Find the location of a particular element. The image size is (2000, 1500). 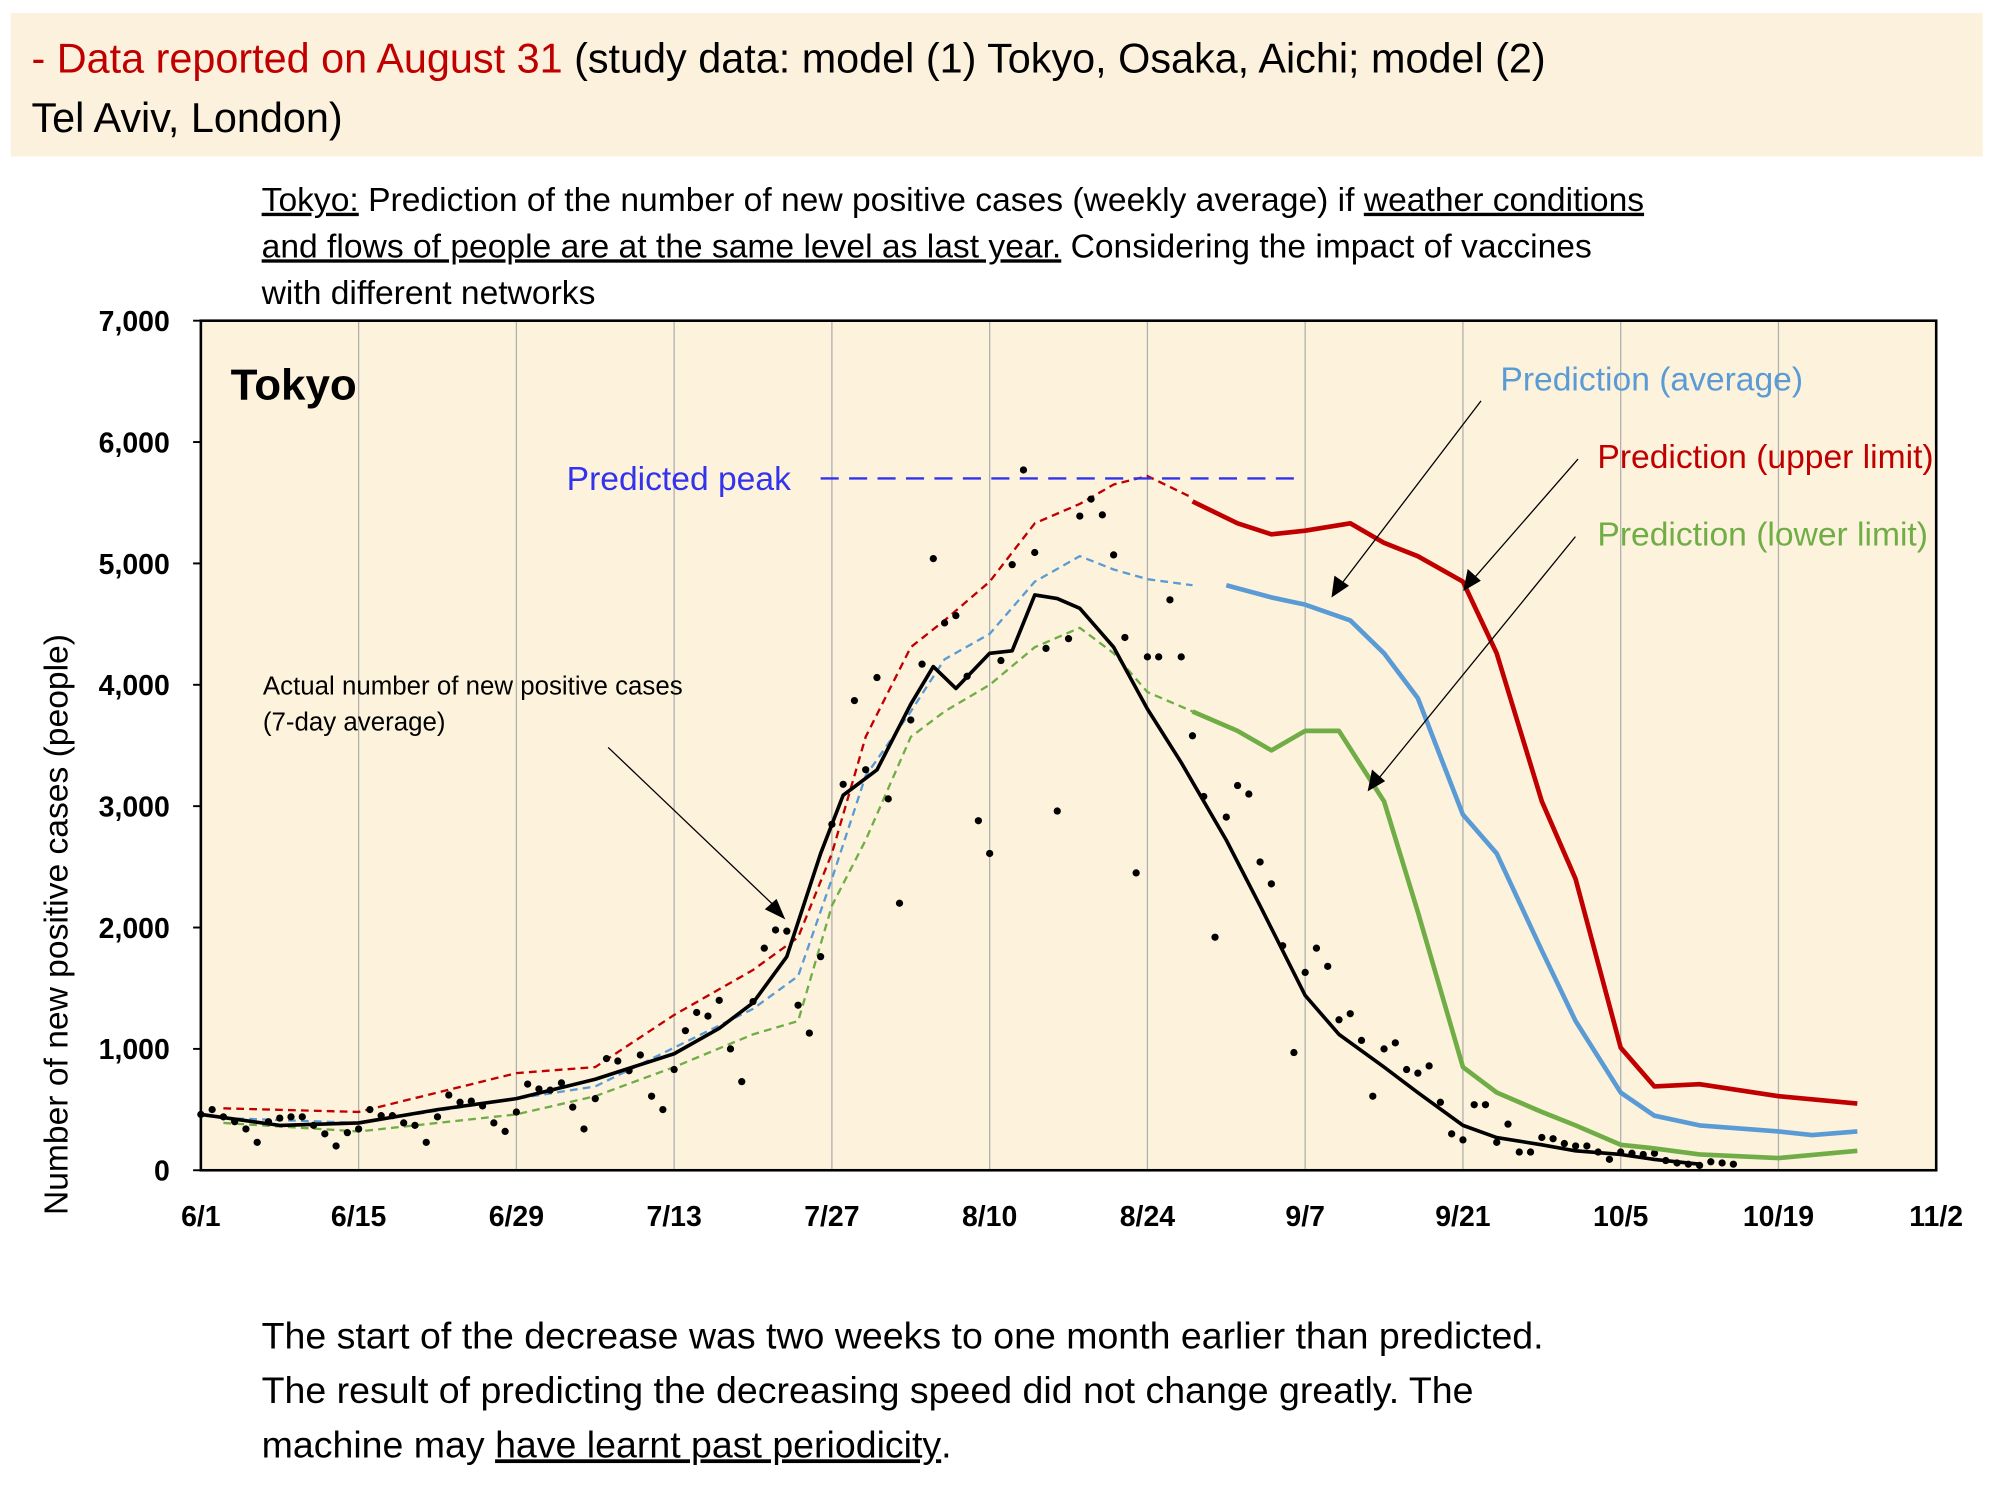

x-tick-label: 6/15 is located at coordinates (359, 1217).